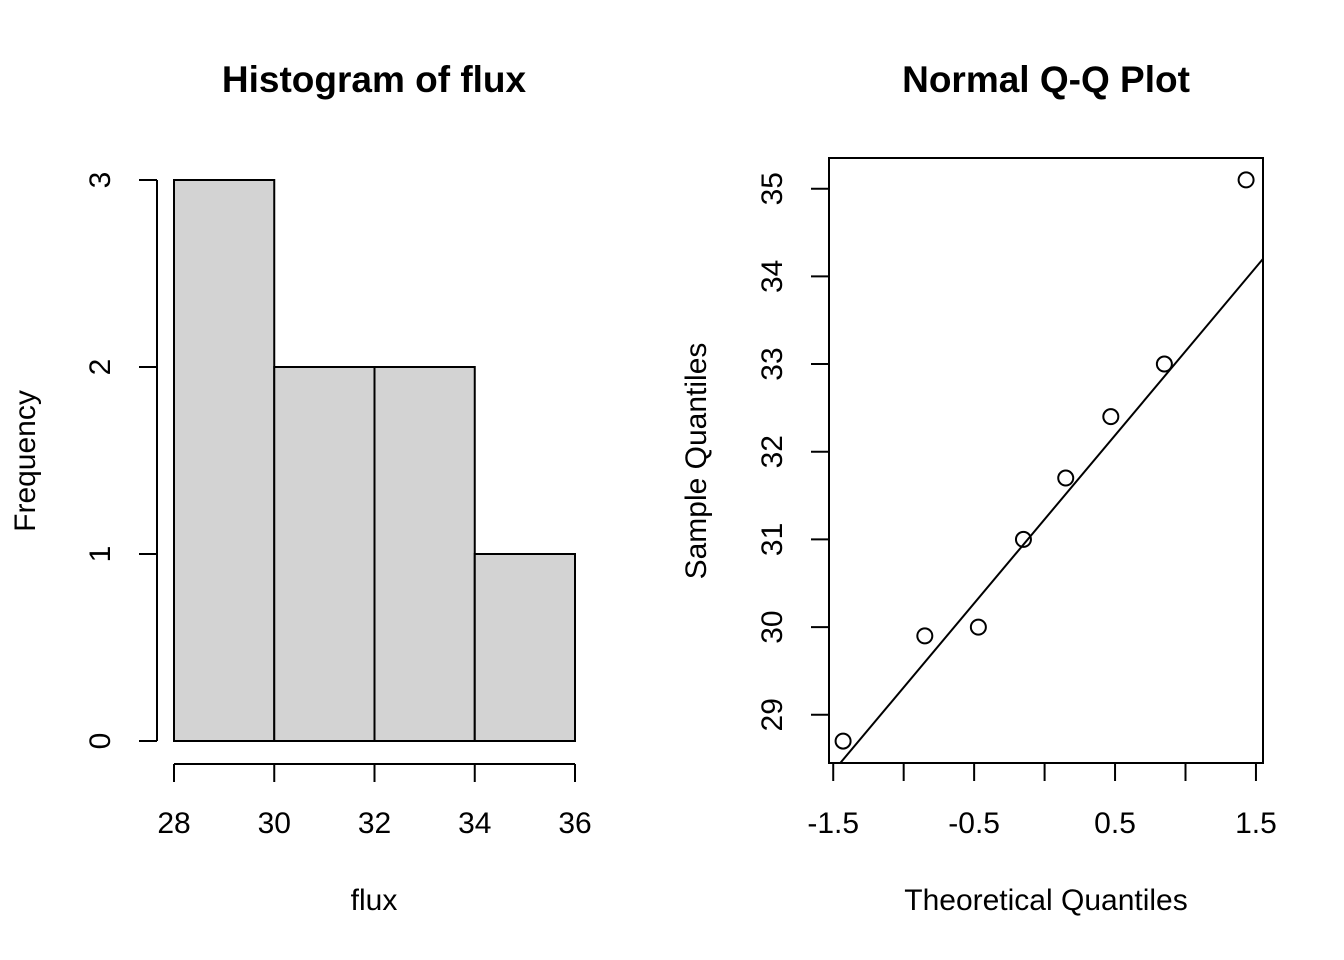 The width and height of the screenshot is (1344, 960). I want to click on qq-x-label: Theoretical Quantiles, so click(1045, 900).